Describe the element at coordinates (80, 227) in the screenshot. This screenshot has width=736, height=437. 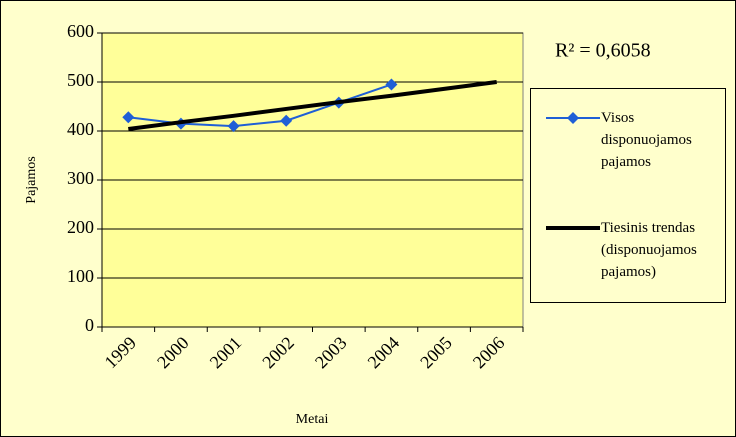
I see `y-tick-label: 200` at that location.